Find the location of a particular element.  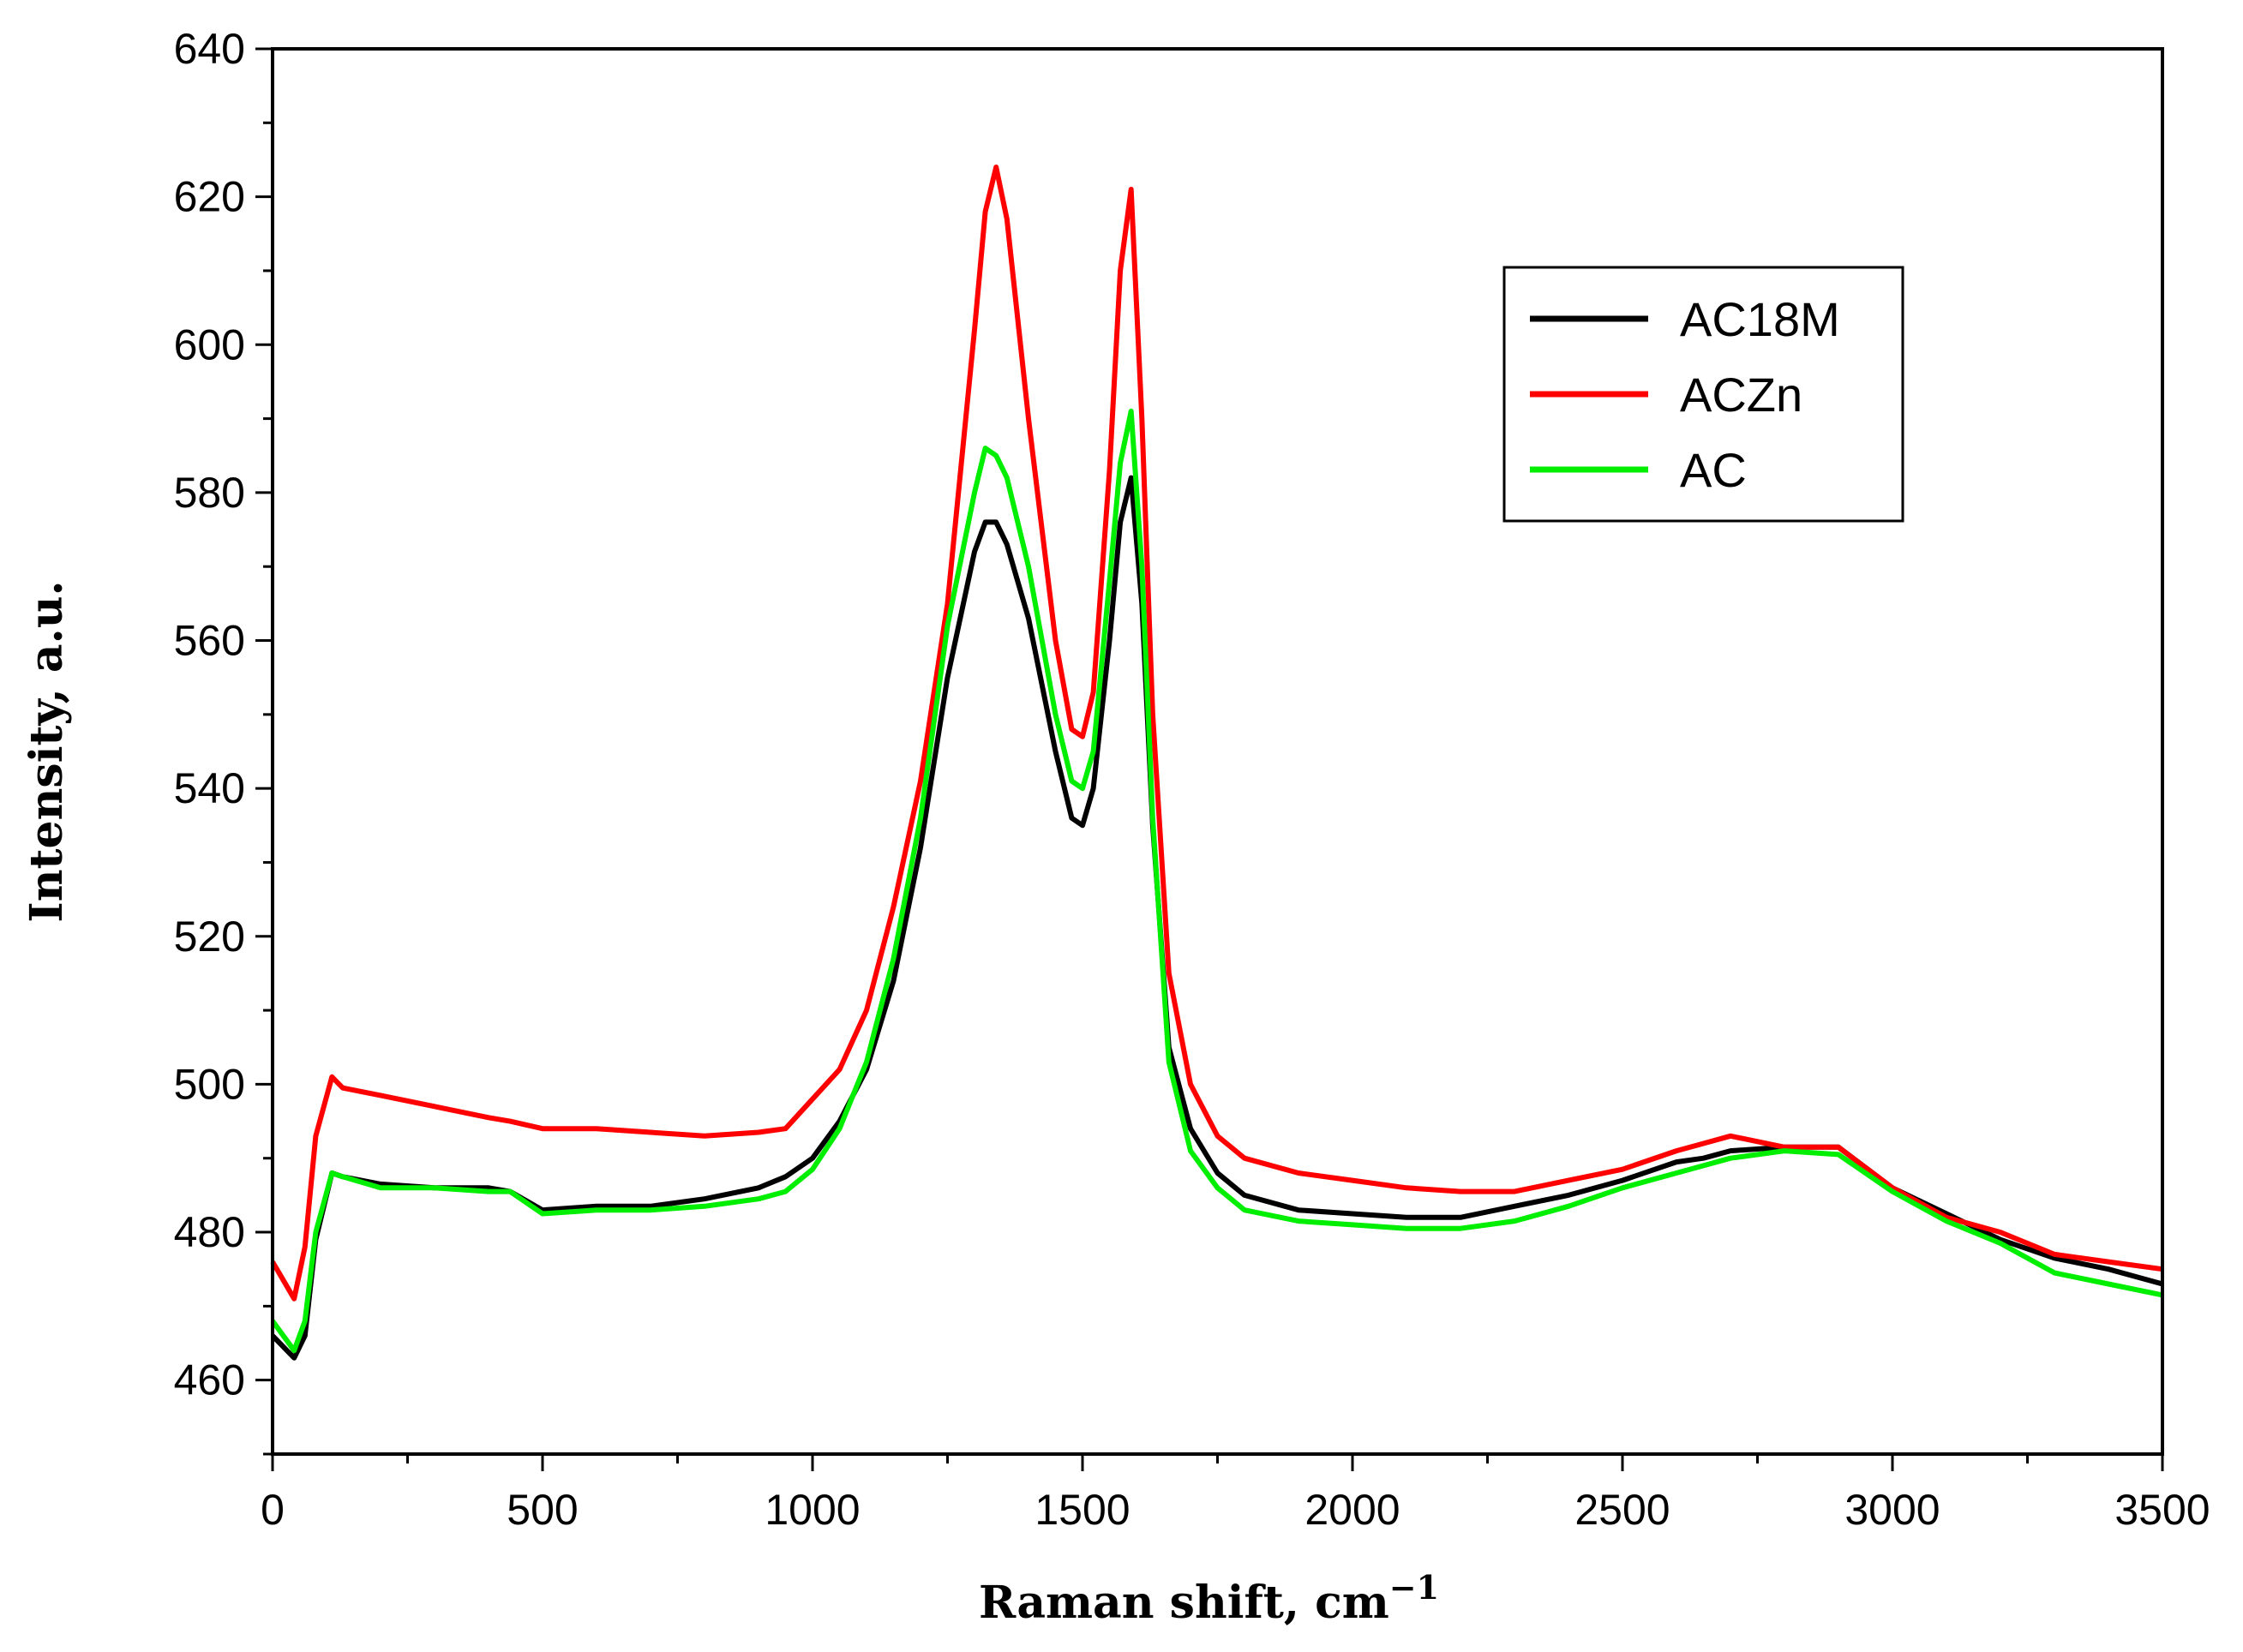

y-tick-label: 540 is located at coordinates (209, 788).